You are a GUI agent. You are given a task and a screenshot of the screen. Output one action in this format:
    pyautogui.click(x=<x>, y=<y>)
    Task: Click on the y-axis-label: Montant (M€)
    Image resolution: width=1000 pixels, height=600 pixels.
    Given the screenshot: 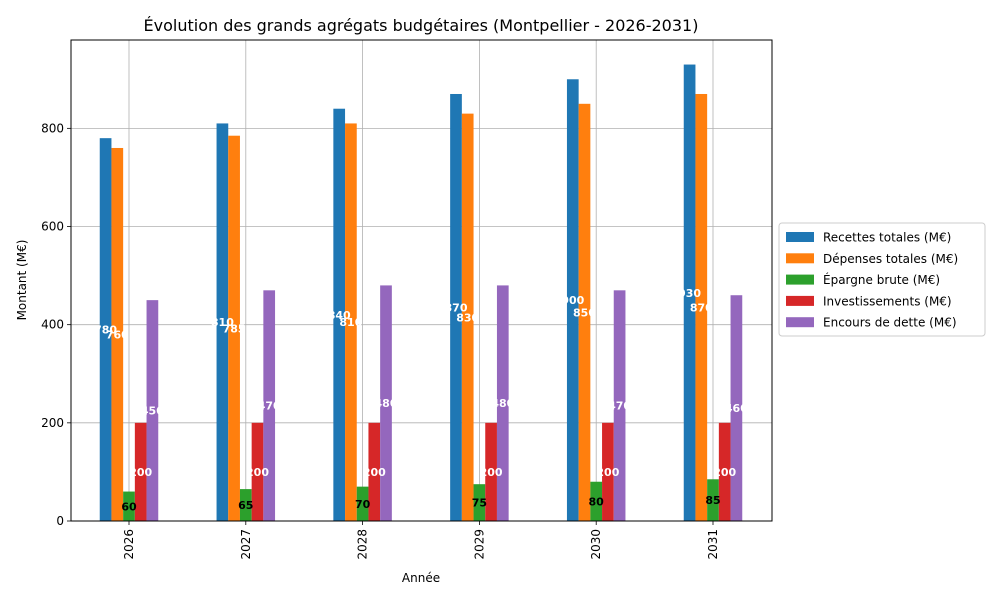 What is the action you would take?
    pyautogui.click(x=22, y=280)
    